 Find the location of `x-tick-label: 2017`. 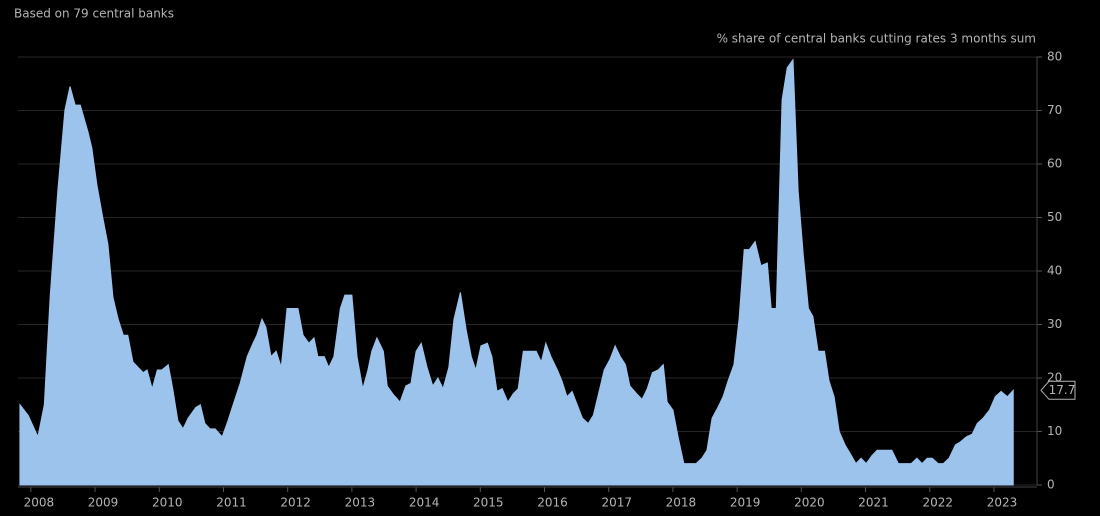

x-tick-label: 2017 is located at coordinates (616, 503).